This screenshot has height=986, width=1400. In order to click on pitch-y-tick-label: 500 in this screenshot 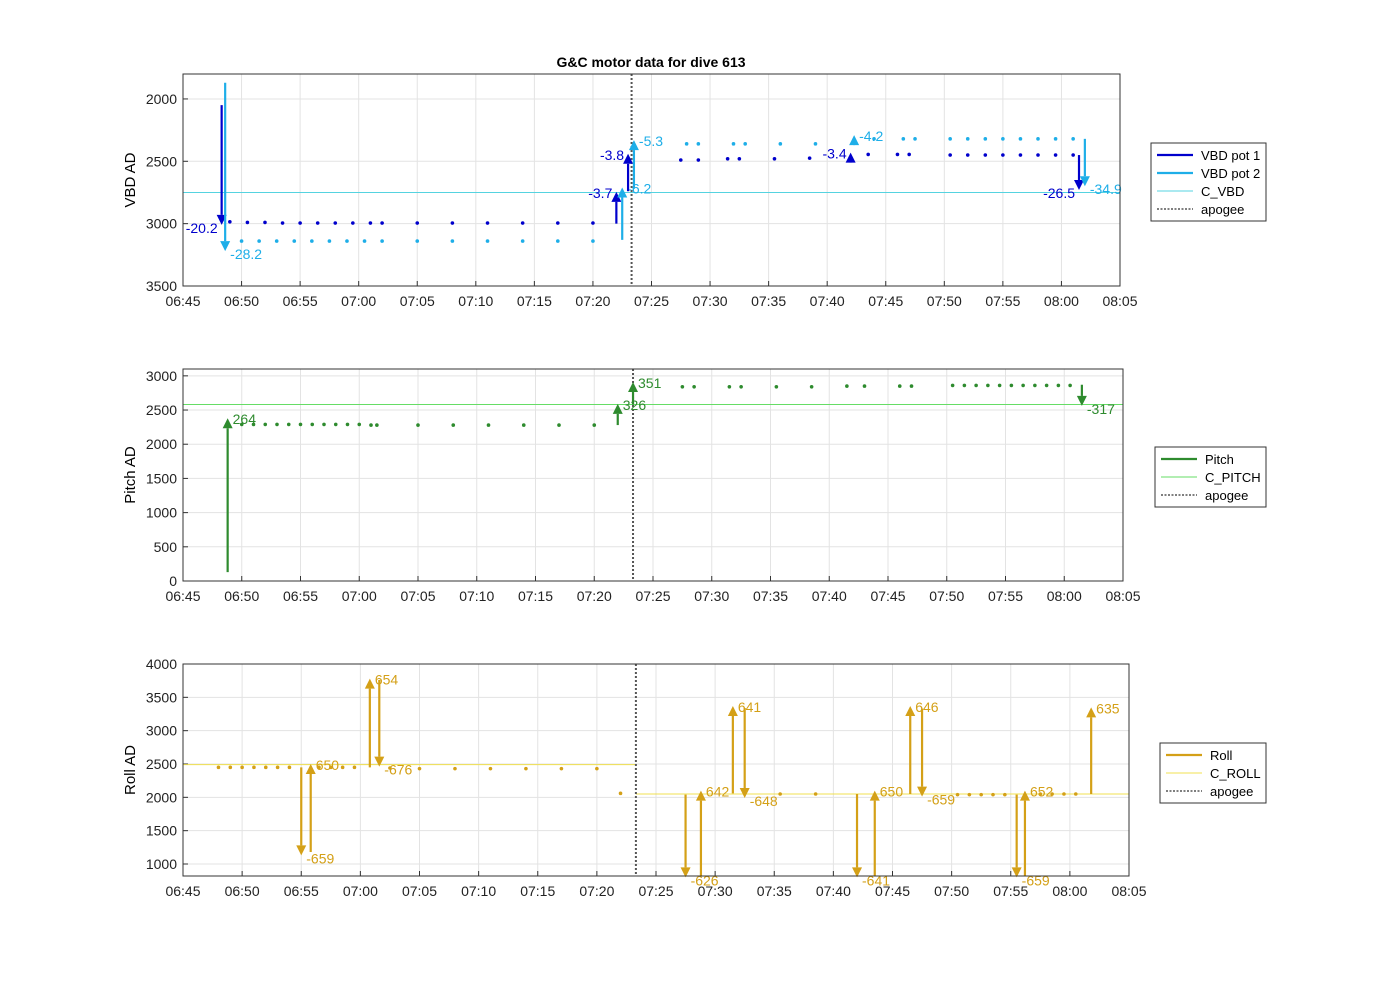, I will do `click(166, 547)`.